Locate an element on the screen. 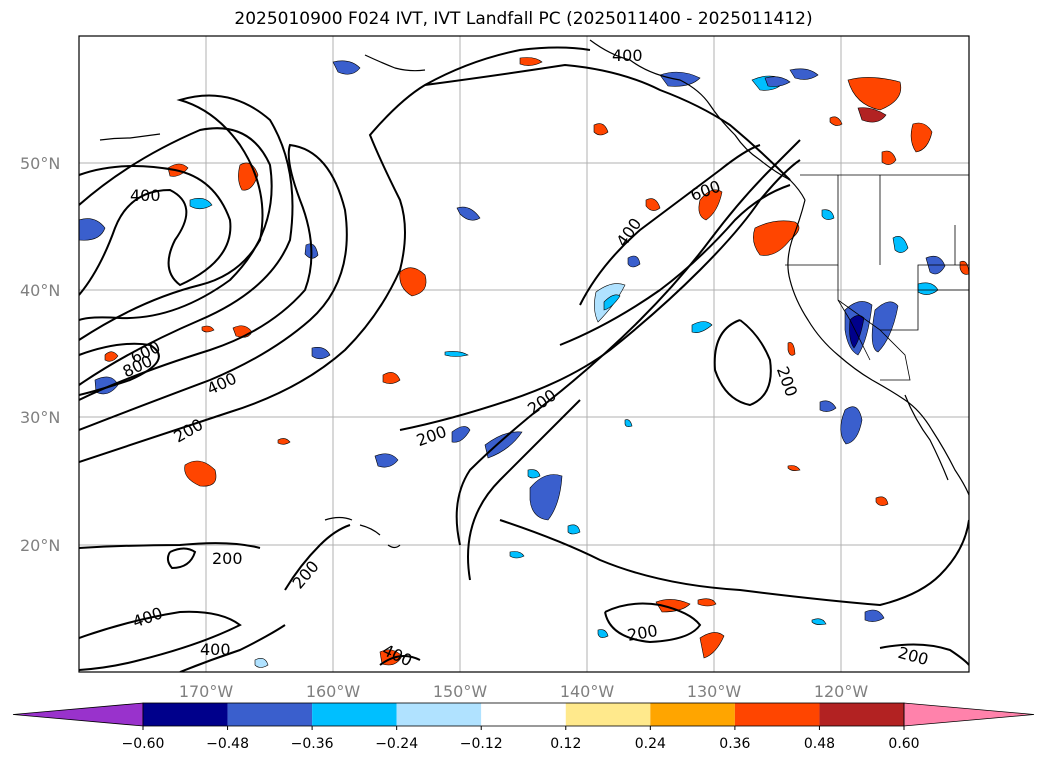  colorbar-tick-label: 0.48 is located at coordinates (819, 744).